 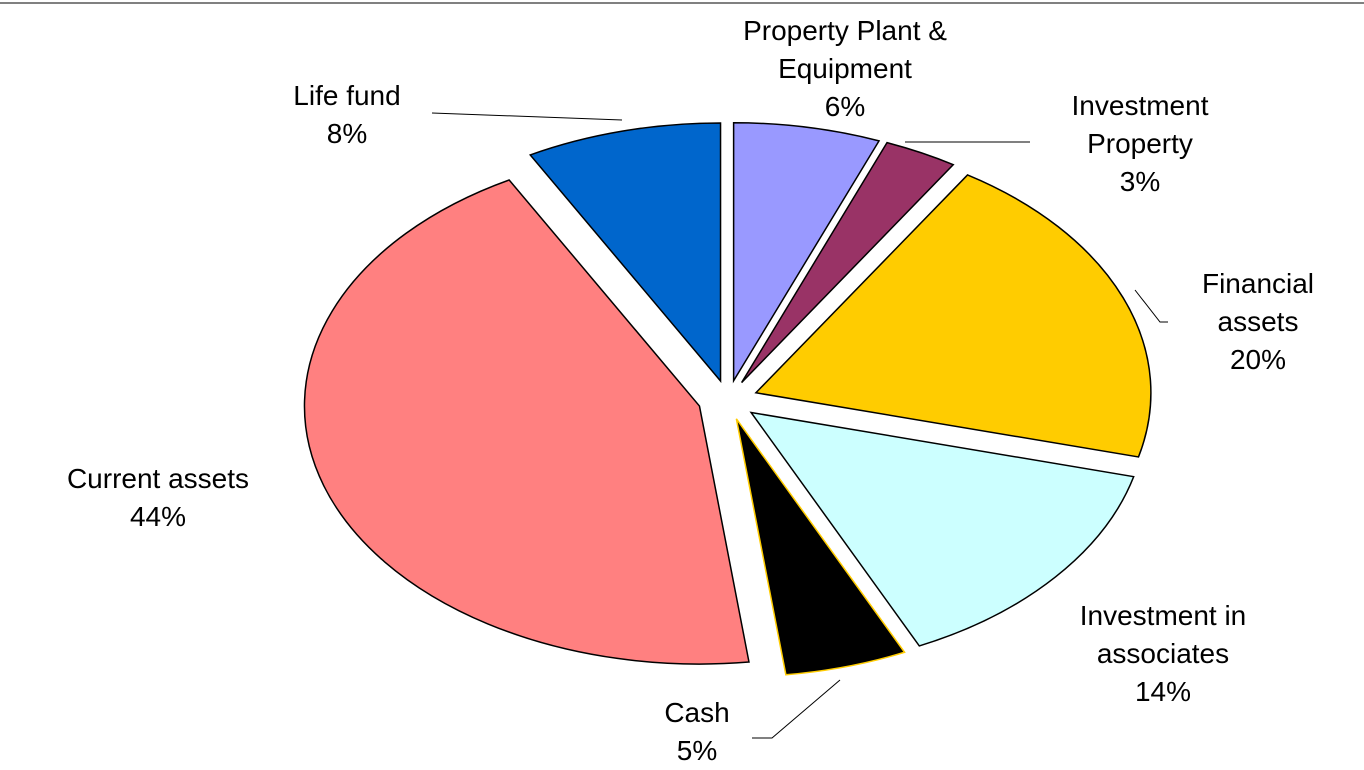 I want to click on category-label: Current assets, so click(x=158, y=478).